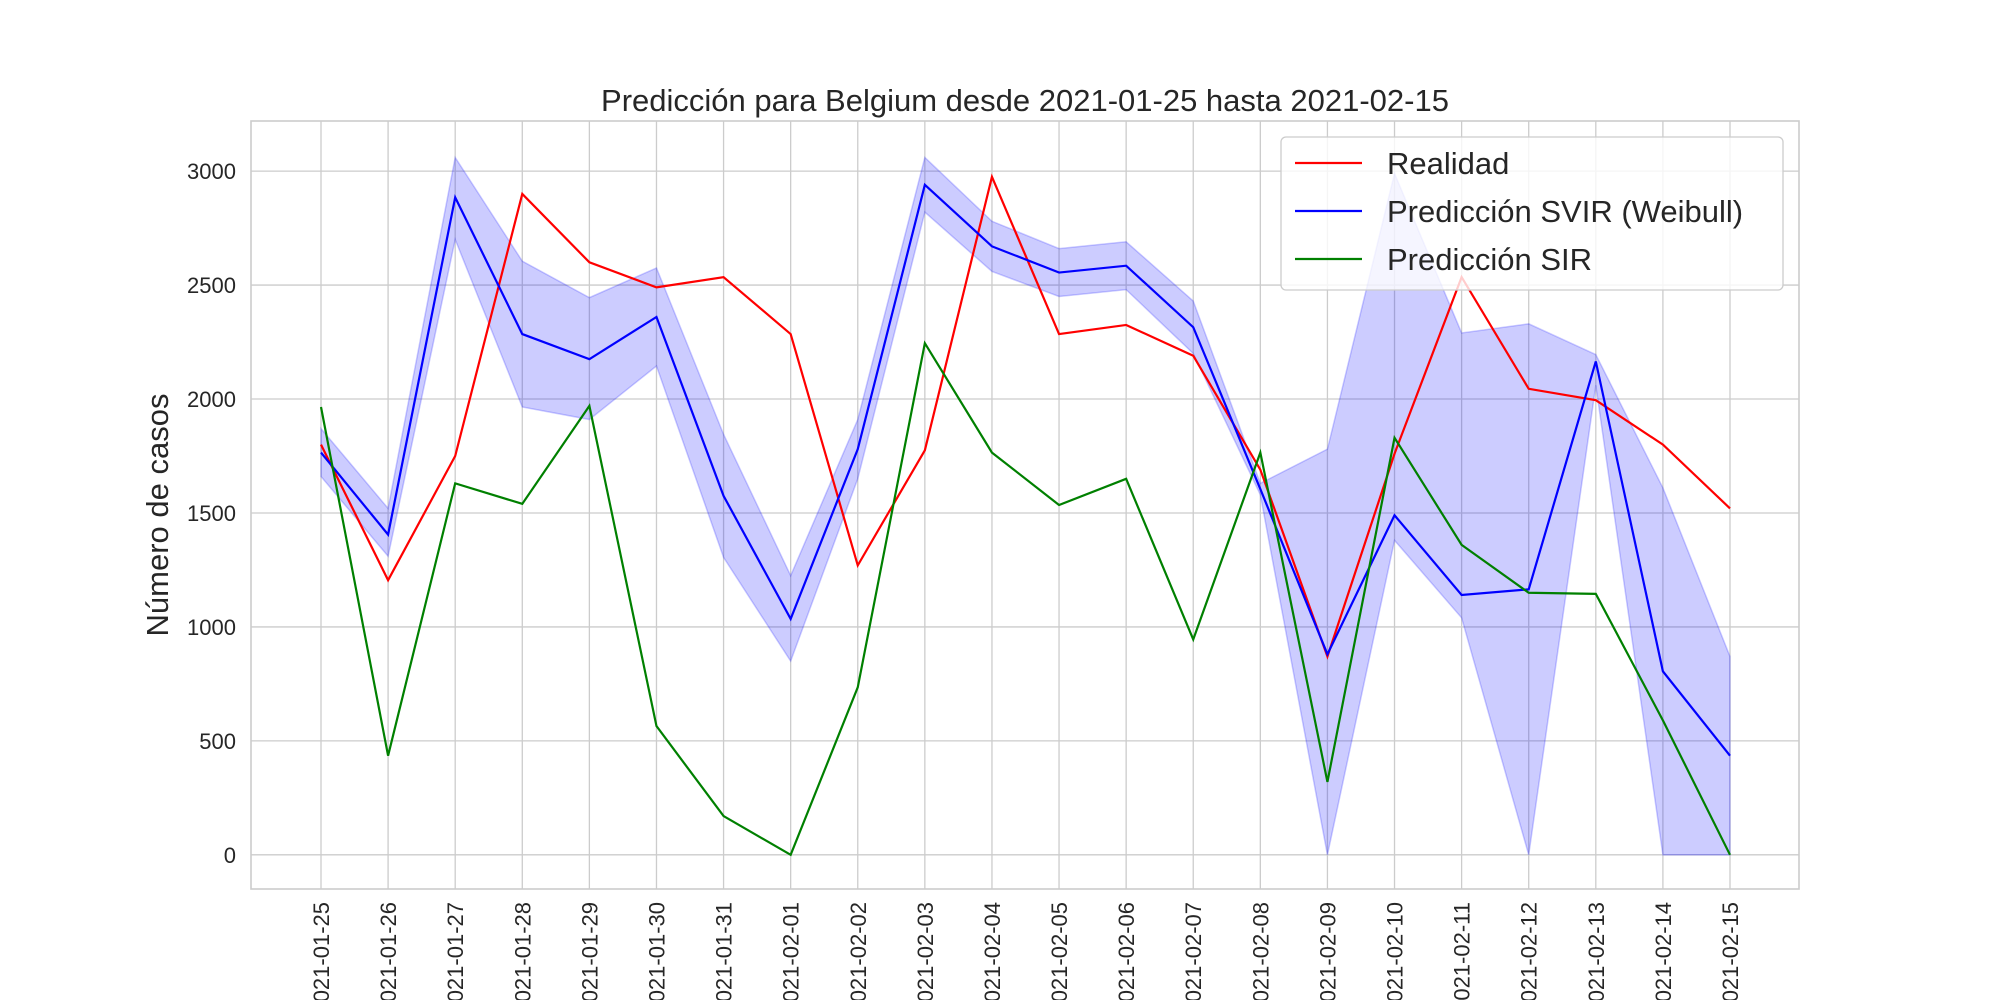 This screenshot has height=1000, width=2000. Describe the element at coordinates (157, 515) in the screenshot. I see `y-axis-label: Número de casos` at that location.